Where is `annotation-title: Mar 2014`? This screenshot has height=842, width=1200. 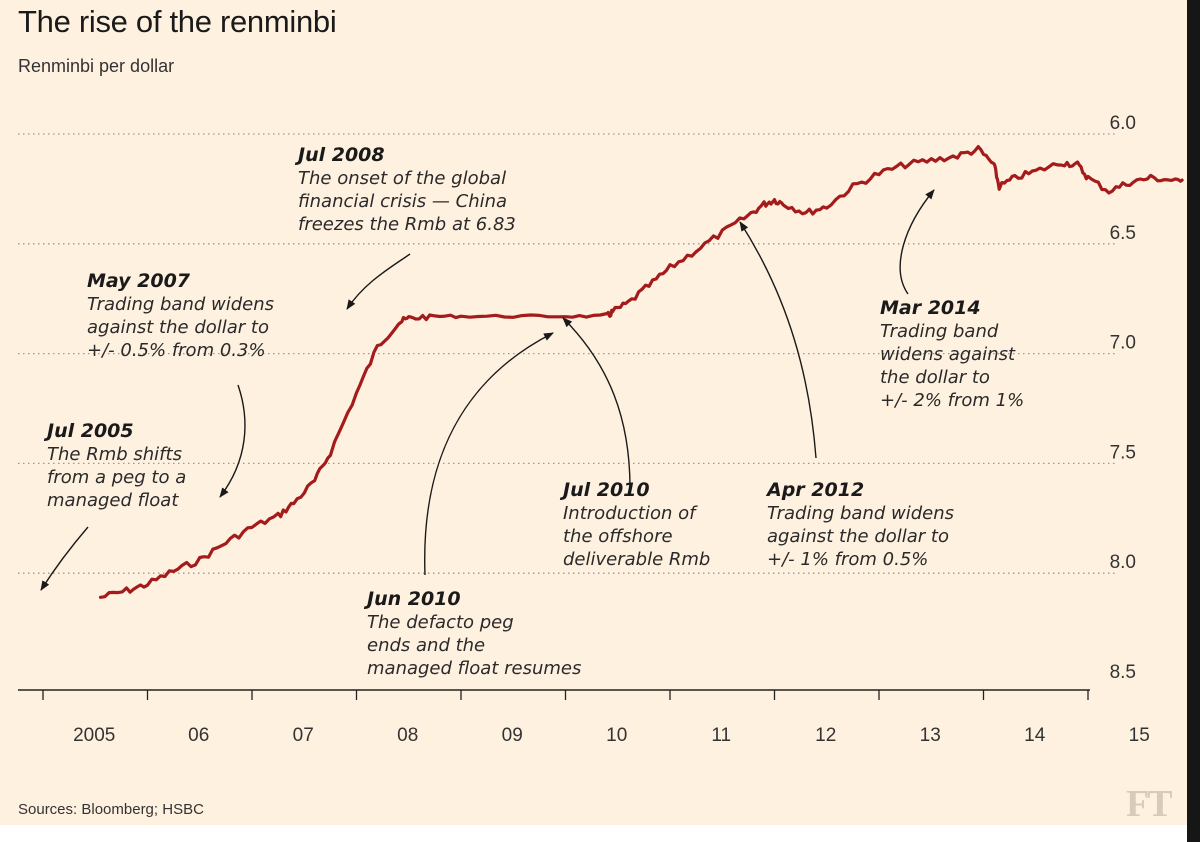 annotation-title: Mar 2014 is located at coordinates (930, 308).